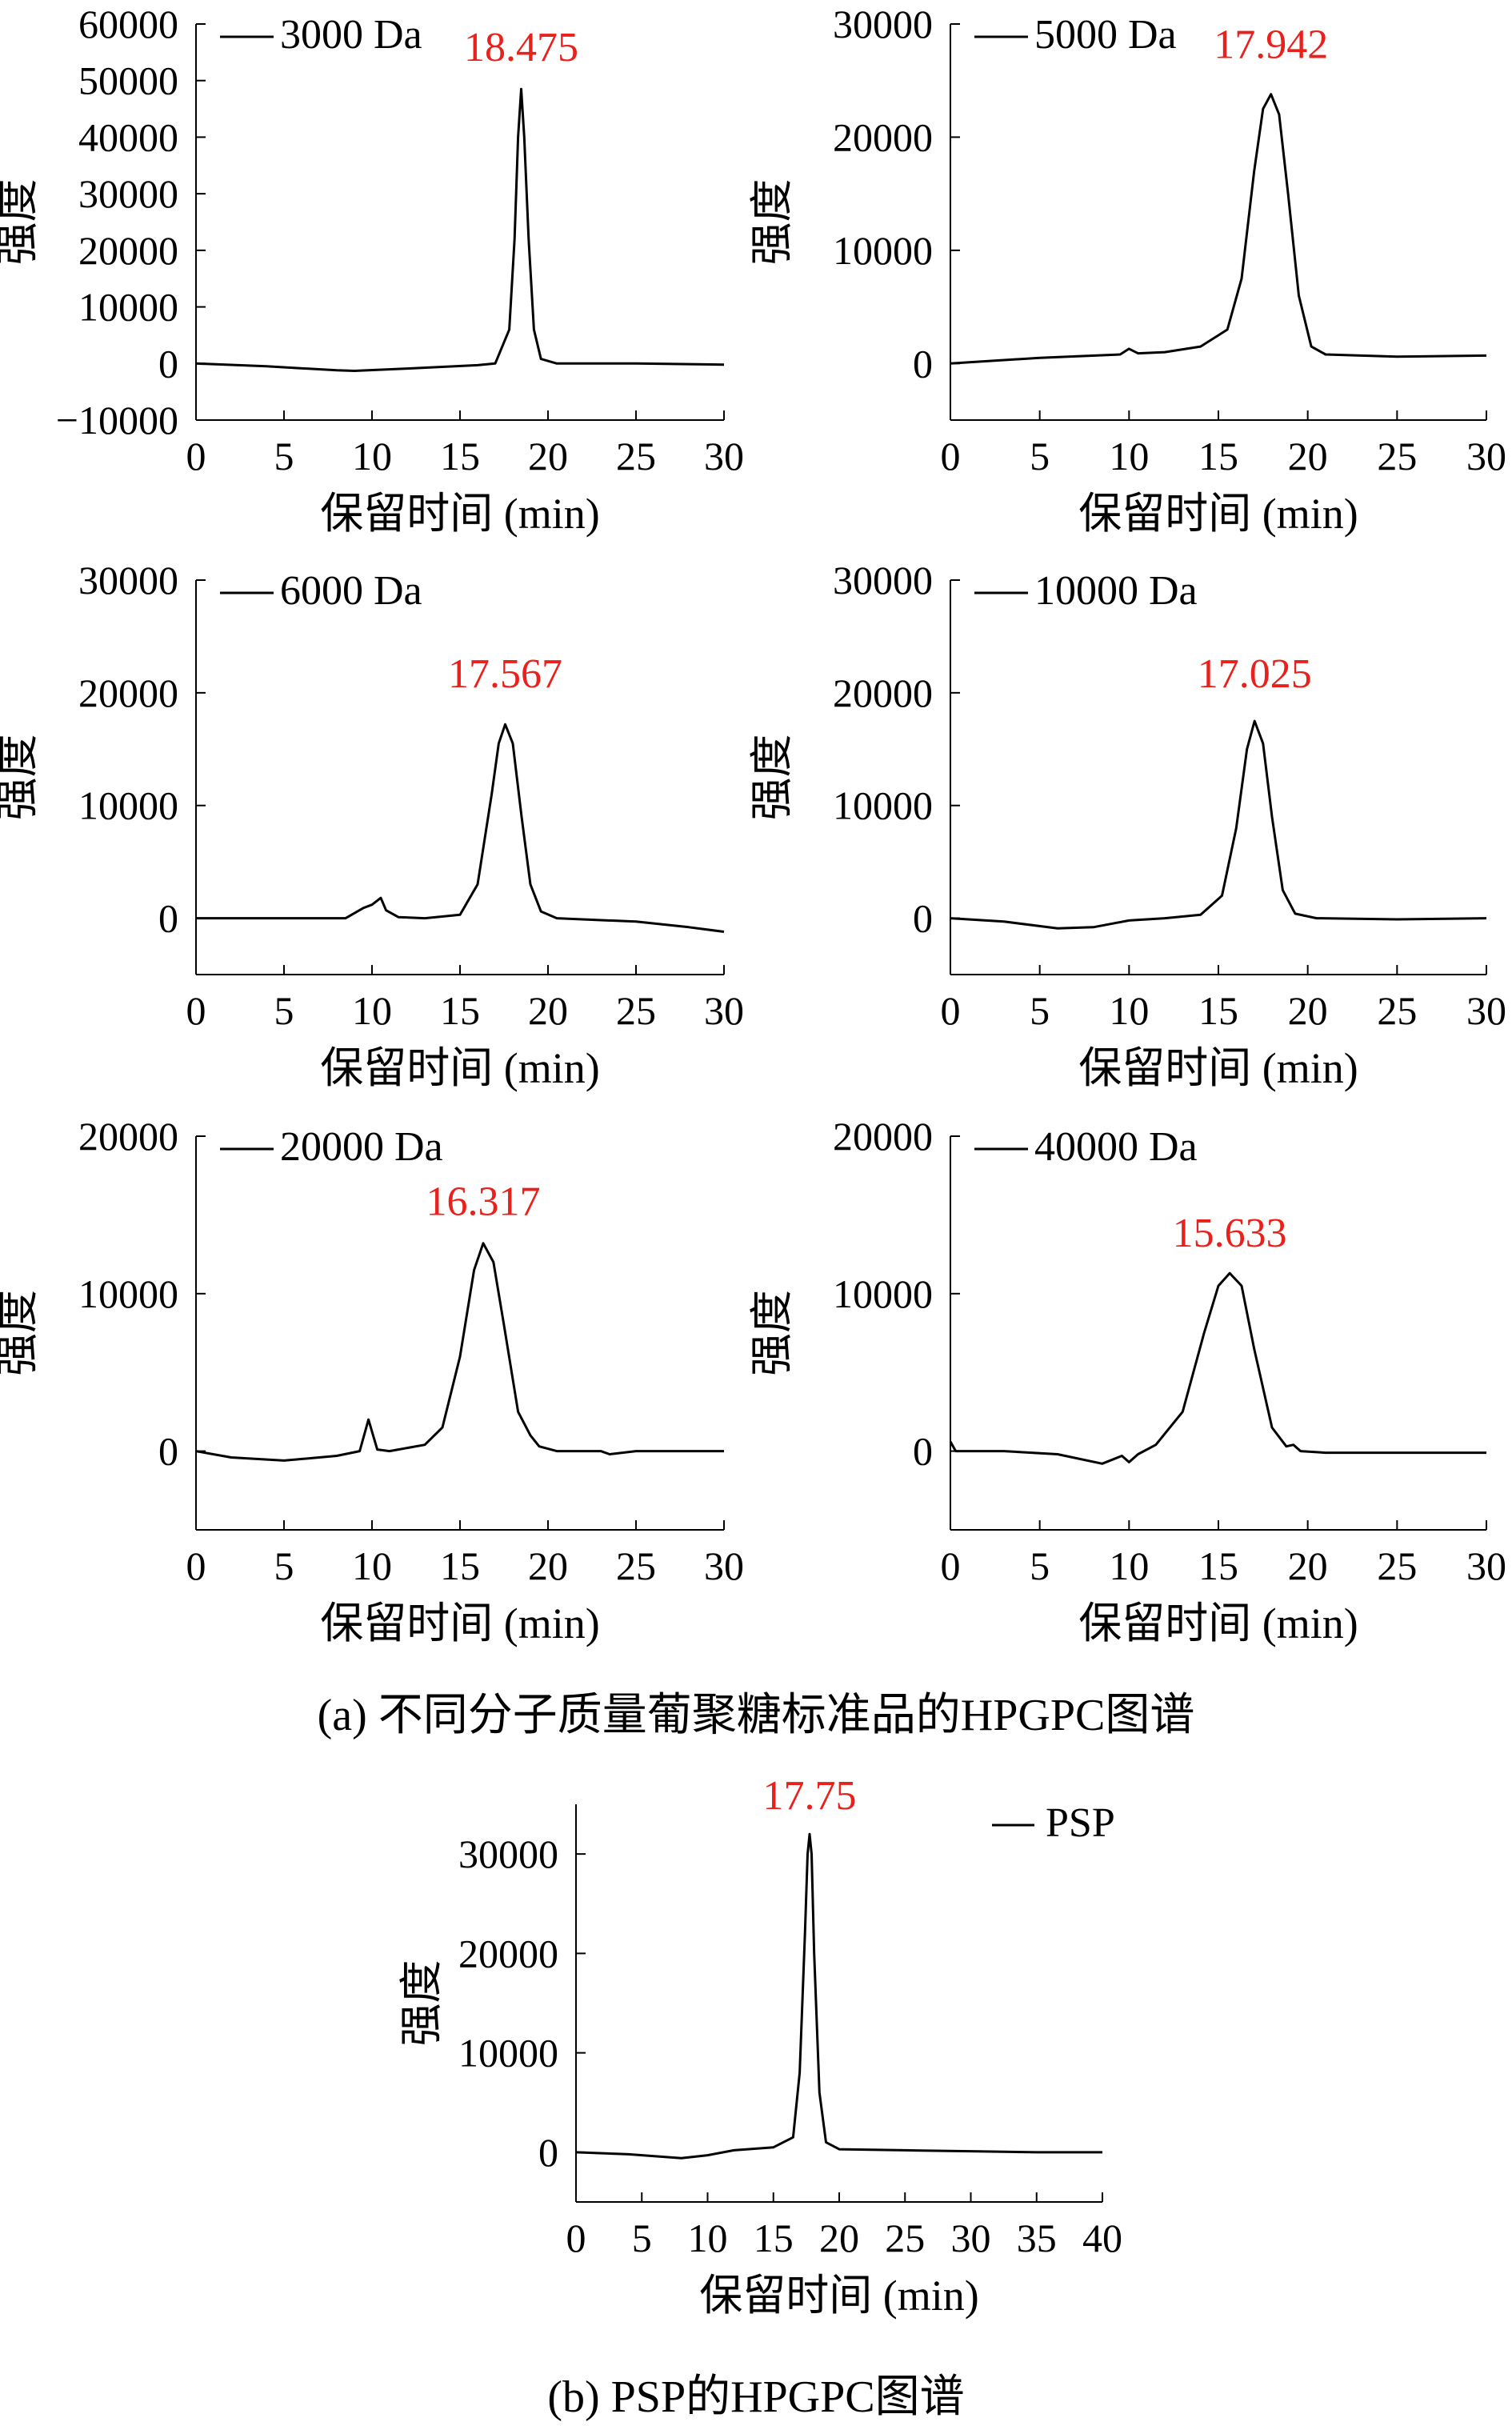 The width and height of the screenshot is (1512, 2426). I want to click on x-tick-label: 40, so click(1102, 2238).